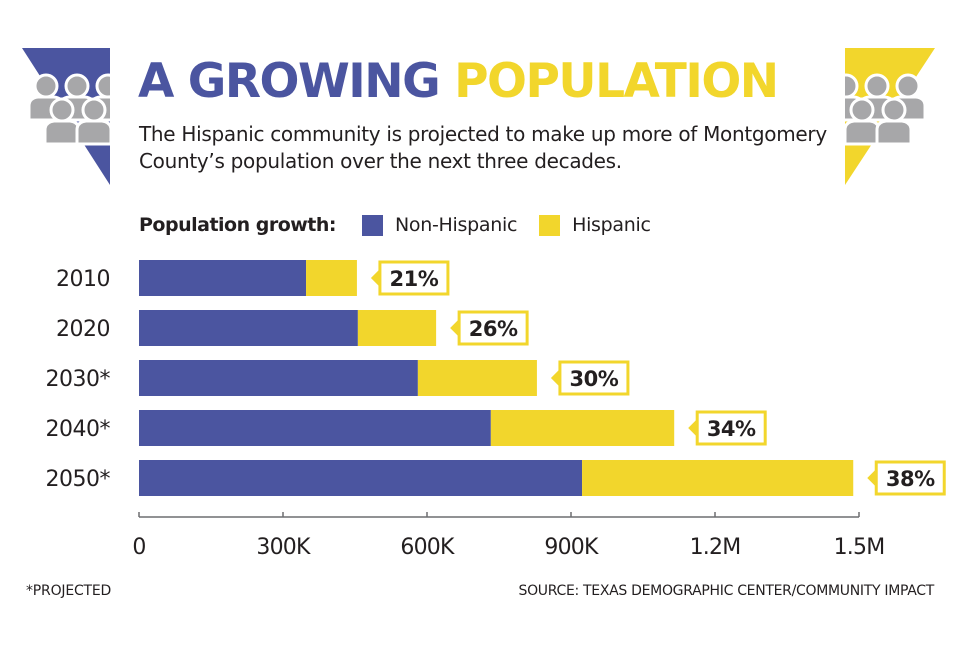 This screenshot has width=960, height=646. What do you see at coordinates (373, 225) in the screenshot?
I see `legend-swatch-non-hispanic` at bounding box center [373, 225].